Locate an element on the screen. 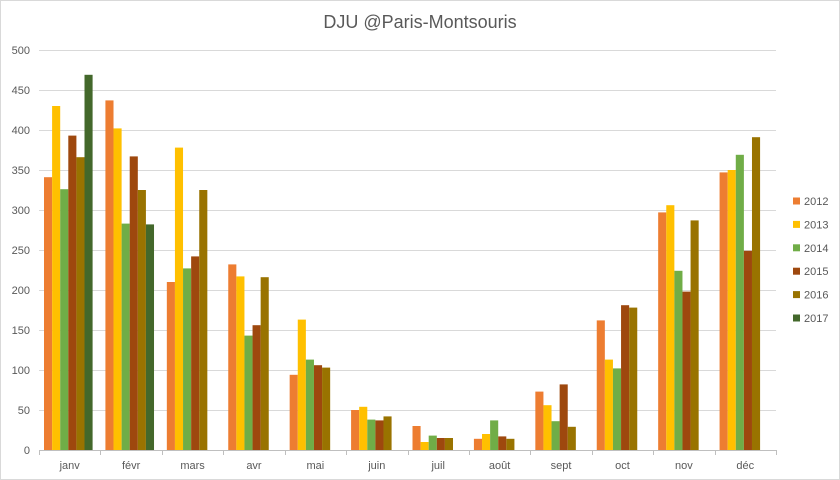  bar-2016-avr is located at coordinates (264, 363).